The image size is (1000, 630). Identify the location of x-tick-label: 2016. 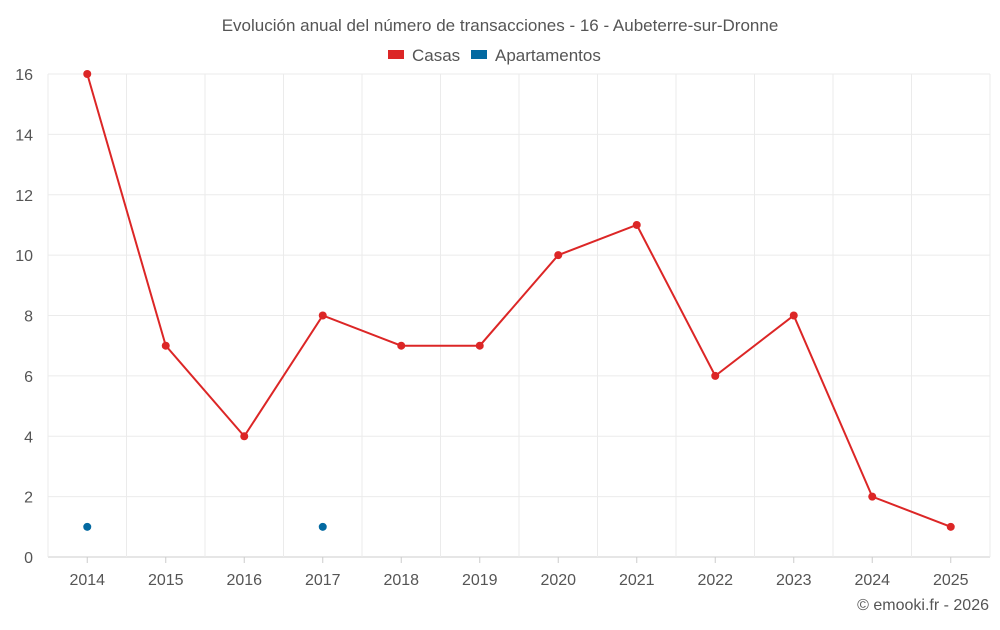
(244, 580).